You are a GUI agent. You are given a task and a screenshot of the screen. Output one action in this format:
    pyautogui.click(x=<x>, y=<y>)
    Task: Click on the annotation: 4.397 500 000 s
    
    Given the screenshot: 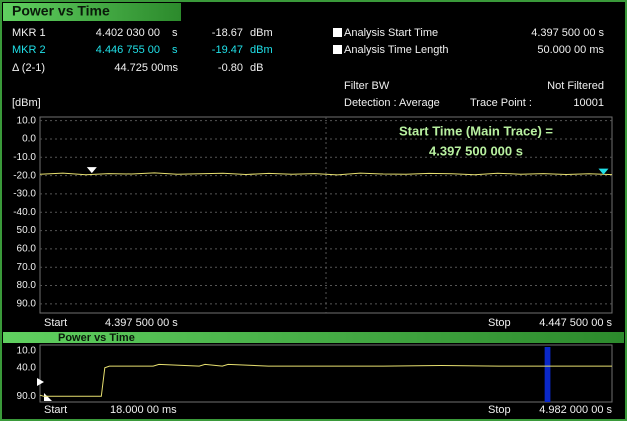 What is the action you would take?
    pyautogui.click(x=476, y=150)
    